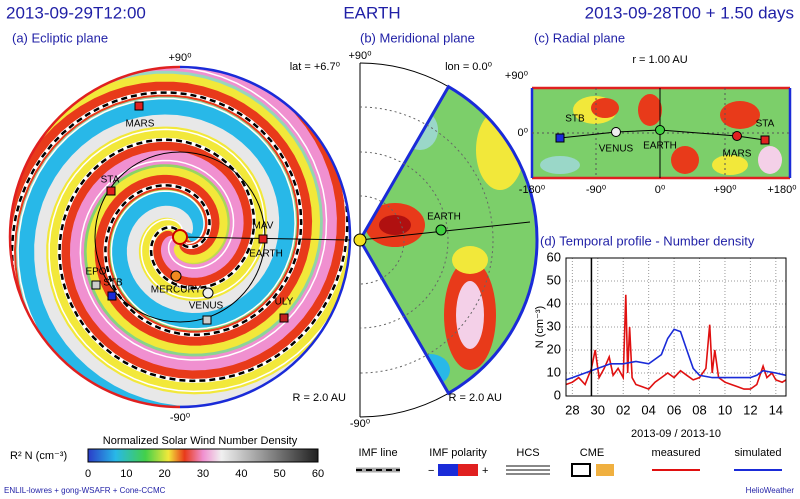 The height and width of the screenshot is (499, 800). What do you see at coordinates (85, 490) in the screenshot?
I see `footer-credit: ENLIL-lowres + gong-WSAFR + Cone-CCMC` at bounding box center [85, 490].